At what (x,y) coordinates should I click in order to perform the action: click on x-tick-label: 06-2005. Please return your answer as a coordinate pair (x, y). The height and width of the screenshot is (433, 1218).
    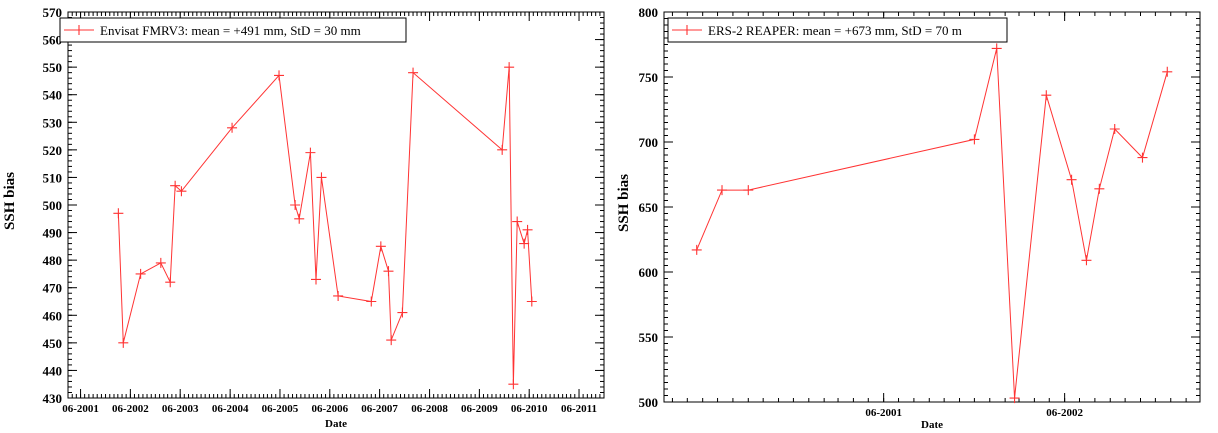
    Looking at the image, I should click on (280, 409).